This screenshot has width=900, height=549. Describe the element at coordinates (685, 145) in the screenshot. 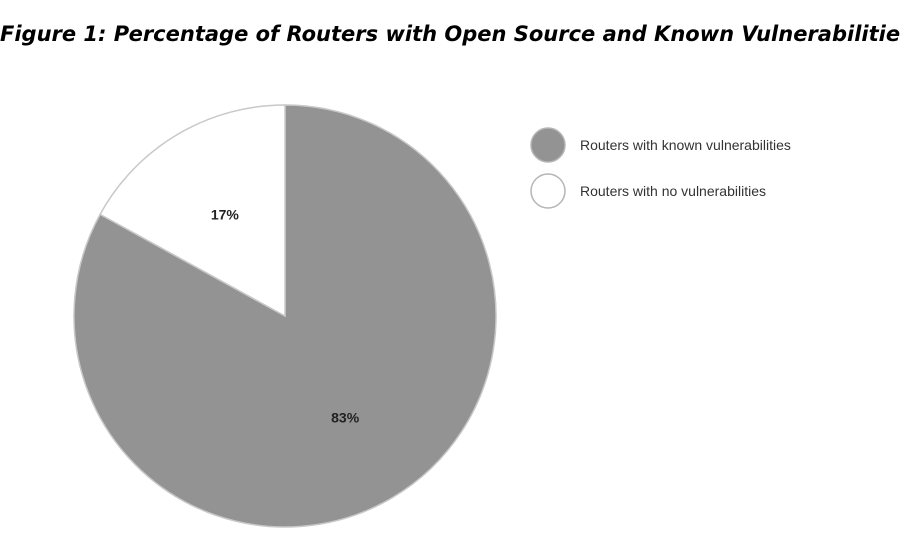

I see `legend-label-1: Routers with known vulnerabilities` at that location.